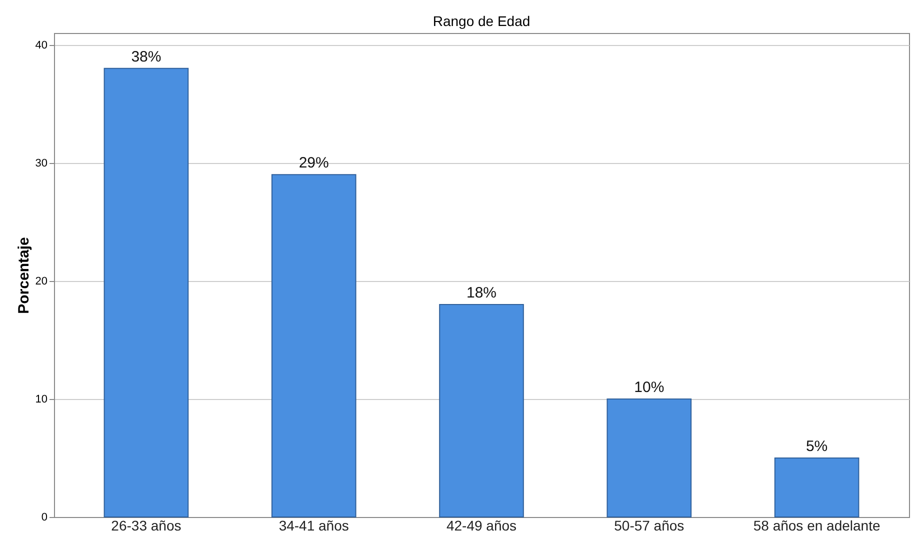  I want to click on x-tick-label: 58 años en adelante, so click(816, 526).